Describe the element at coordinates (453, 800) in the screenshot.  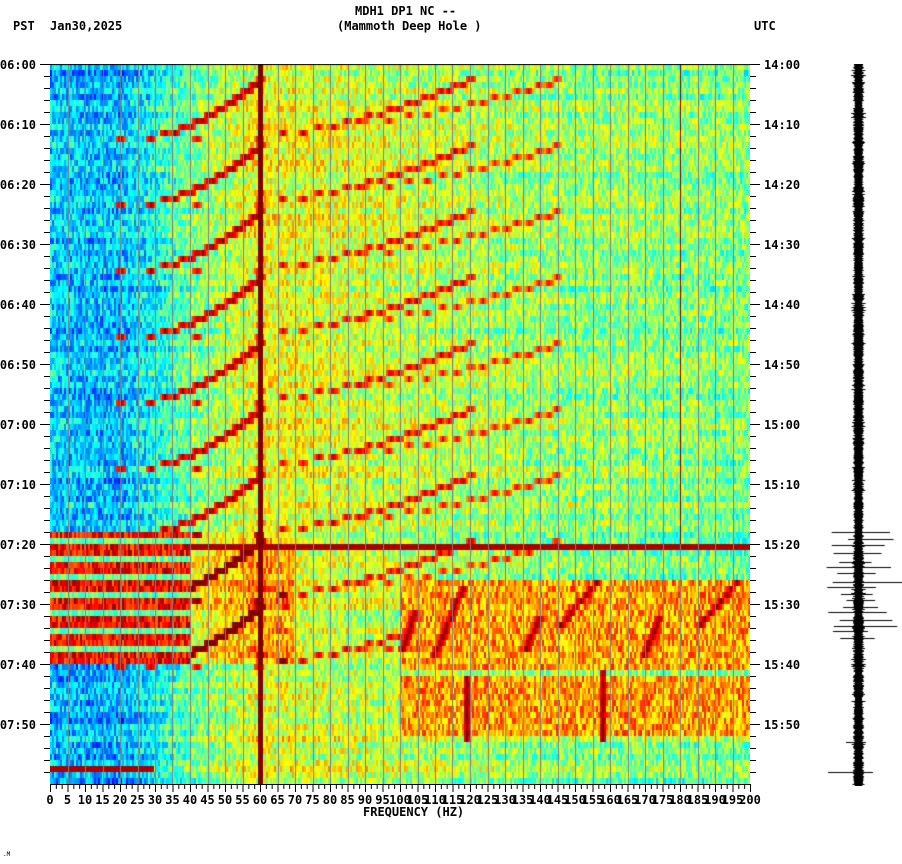
I see `x-tick-label: 115` at that location.